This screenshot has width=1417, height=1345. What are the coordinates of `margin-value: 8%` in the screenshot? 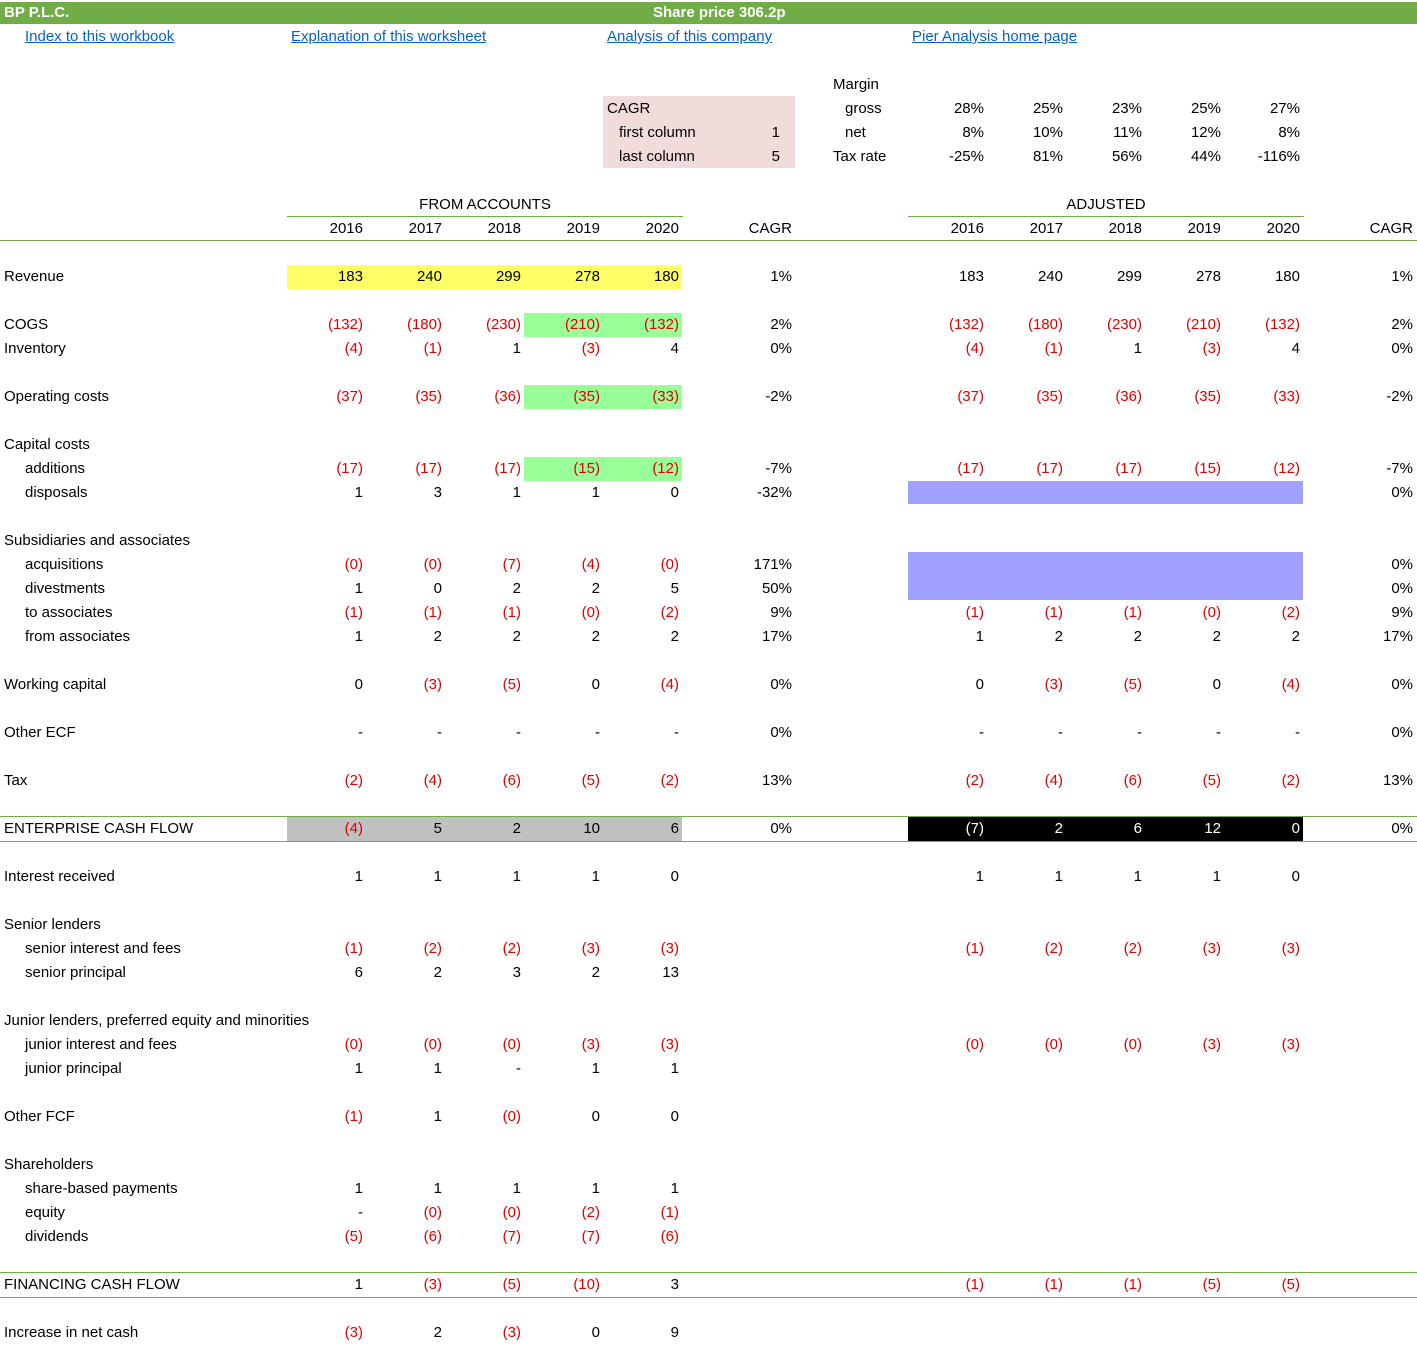 It's located at (1289, 132).